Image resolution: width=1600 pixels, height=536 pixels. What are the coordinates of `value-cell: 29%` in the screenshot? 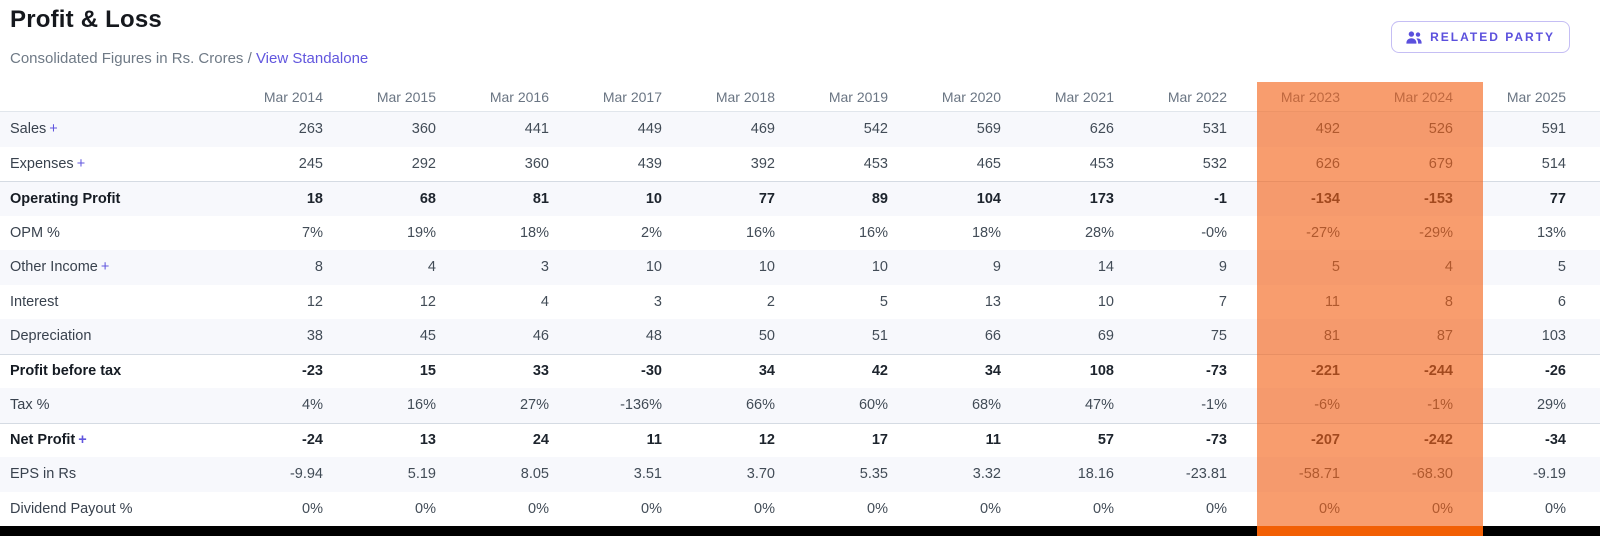 It's located at (1551, 405).